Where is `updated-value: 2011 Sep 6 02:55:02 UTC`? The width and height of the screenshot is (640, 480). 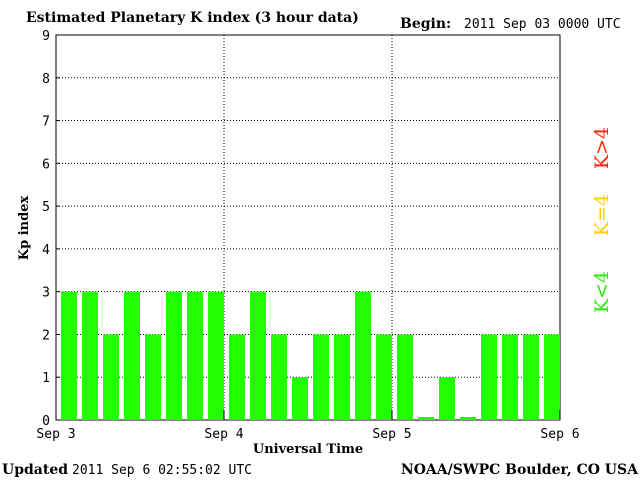 updated-value: 2011 Sep 6 02:55:02 UTC is located at coordinates (162, 470).